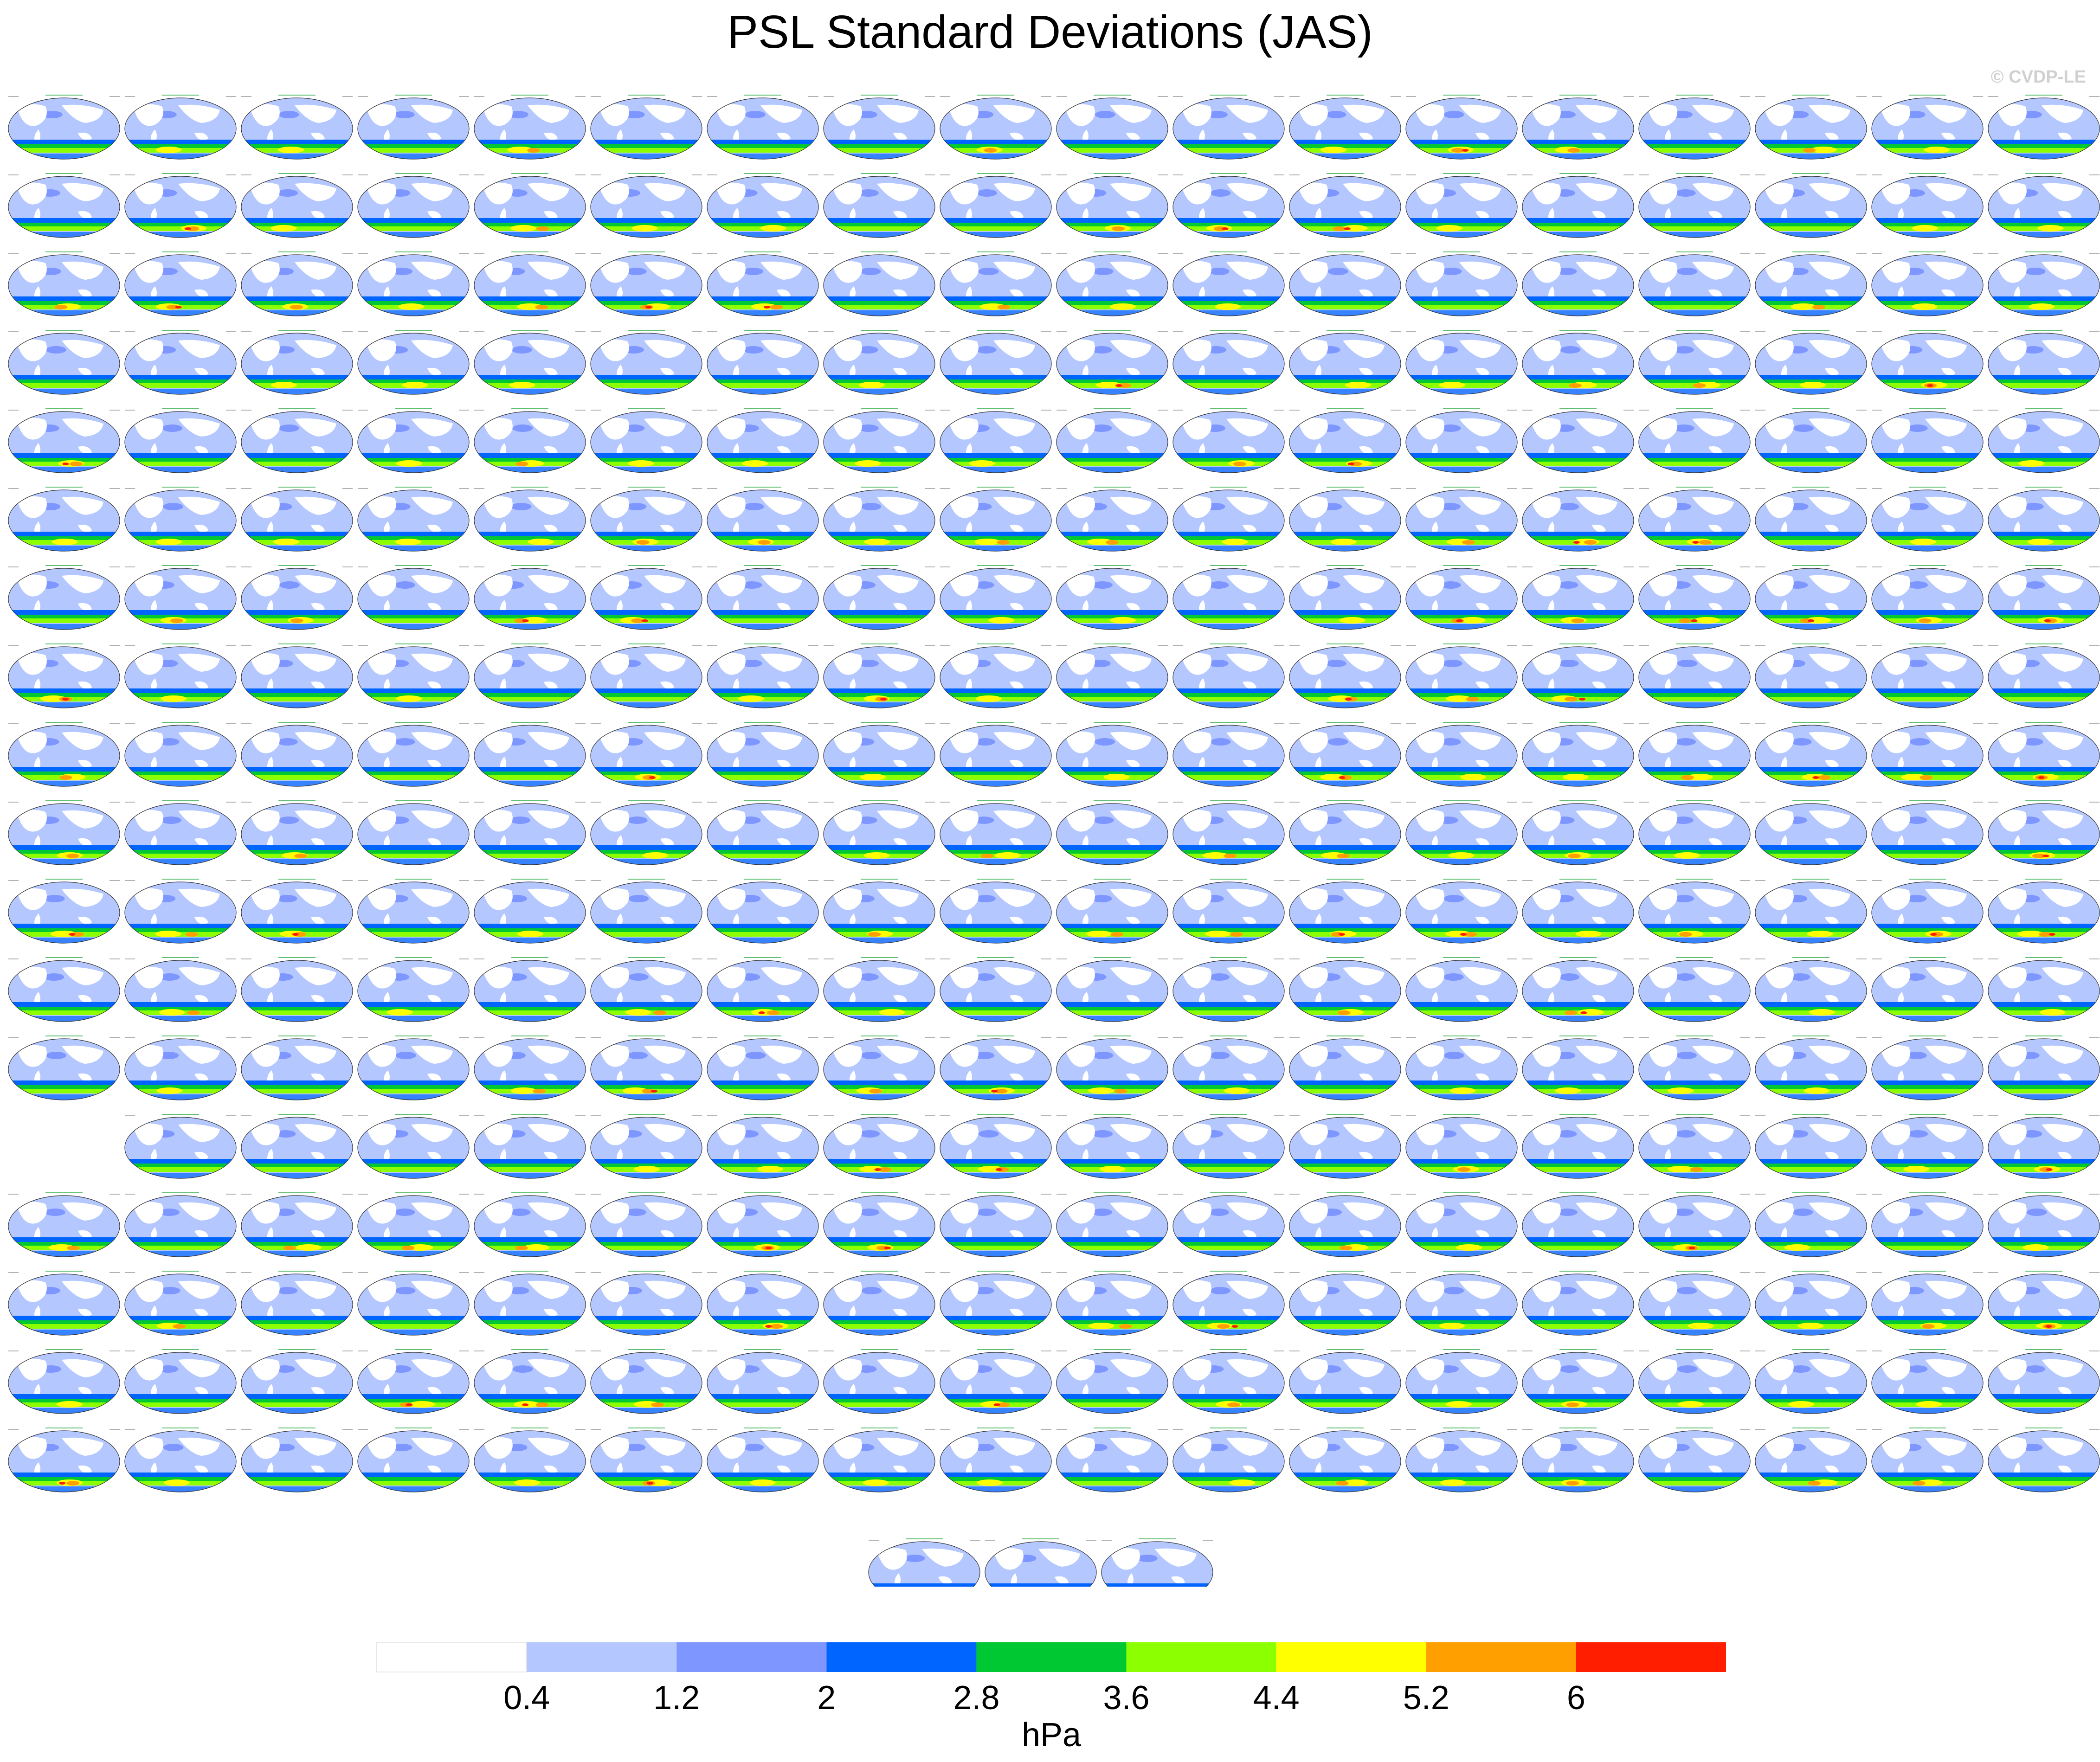 Image resolution: width=2100 pixels, height=1762 pixels. Describe the element at coordinates (1576, 1698) in the screenshot. I see `colorbar-tick-label: 6` at that location.